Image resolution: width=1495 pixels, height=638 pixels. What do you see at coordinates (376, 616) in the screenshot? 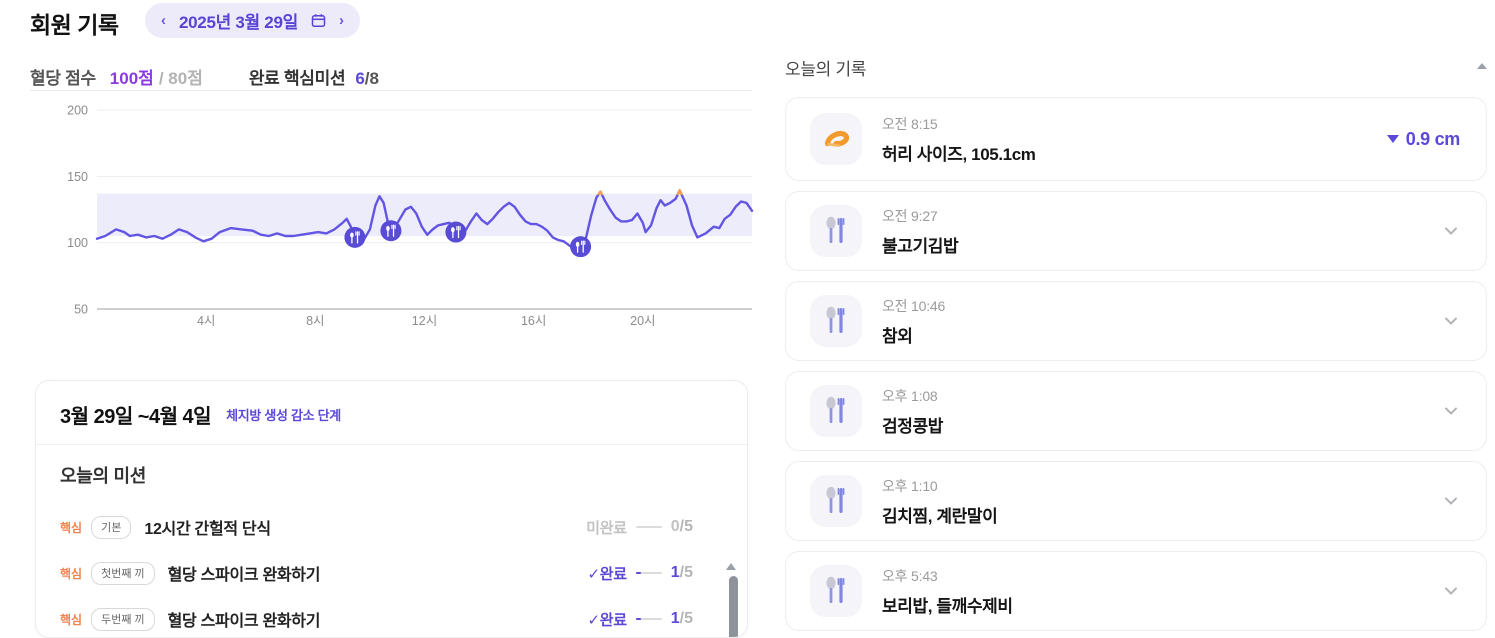
I see `mission-row: 핵심 두번째 끼 혈당 스파이크 완화하기 ✓완료 1/5` at bounding box center [376, 616].